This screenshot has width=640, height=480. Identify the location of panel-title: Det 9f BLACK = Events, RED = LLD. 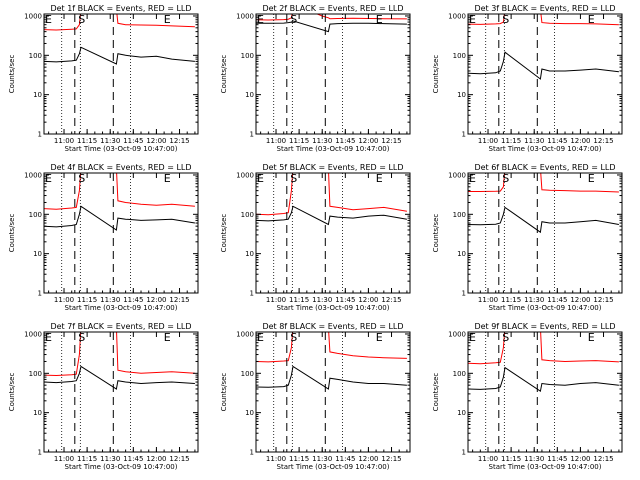
(544, 326).